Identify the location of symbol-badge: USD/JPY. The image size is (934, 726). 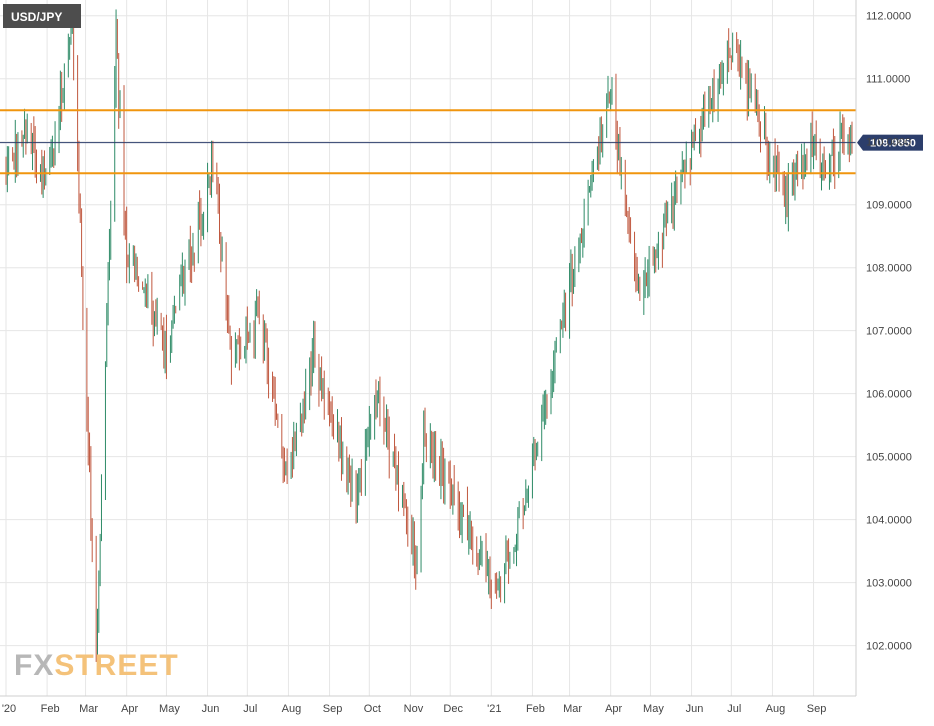
(42, 16).